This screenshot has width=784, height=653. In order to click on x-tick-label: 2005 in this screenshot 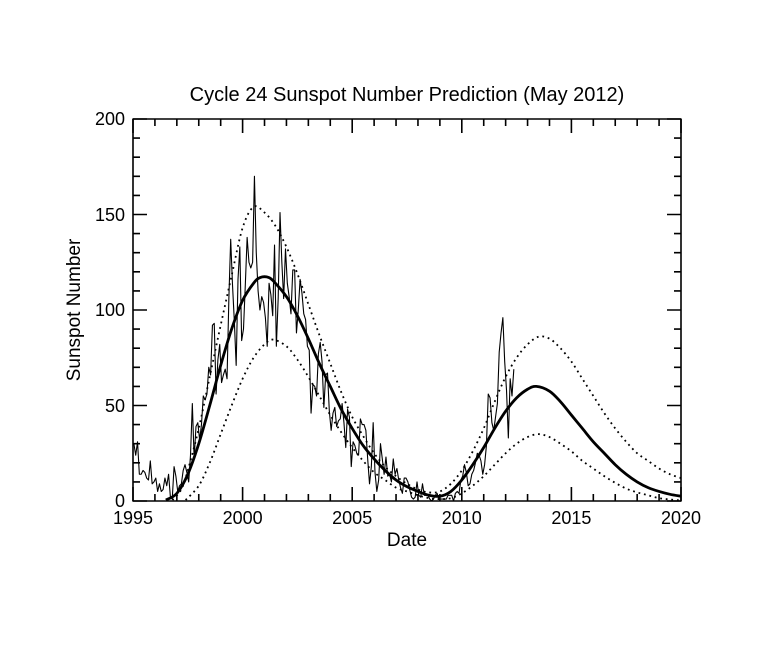, I will do `click(352, 518)`.